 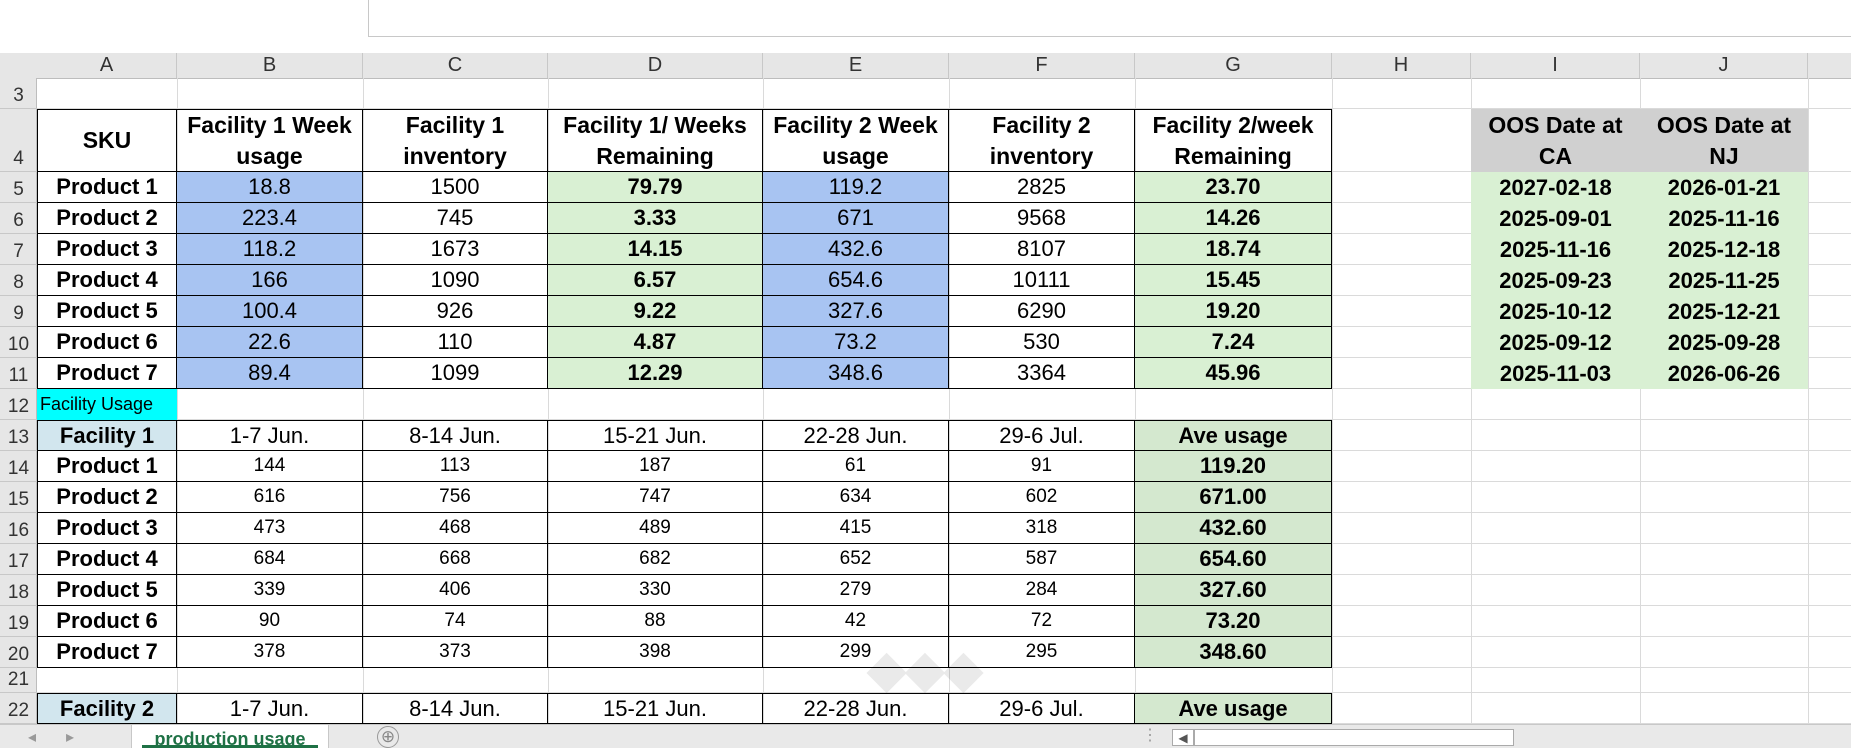 What do you see at coordinates (1555, 311) in the screenshot?
I see `oos-ca-cell: 2025-10-12` at bounding box center [1555, 311].